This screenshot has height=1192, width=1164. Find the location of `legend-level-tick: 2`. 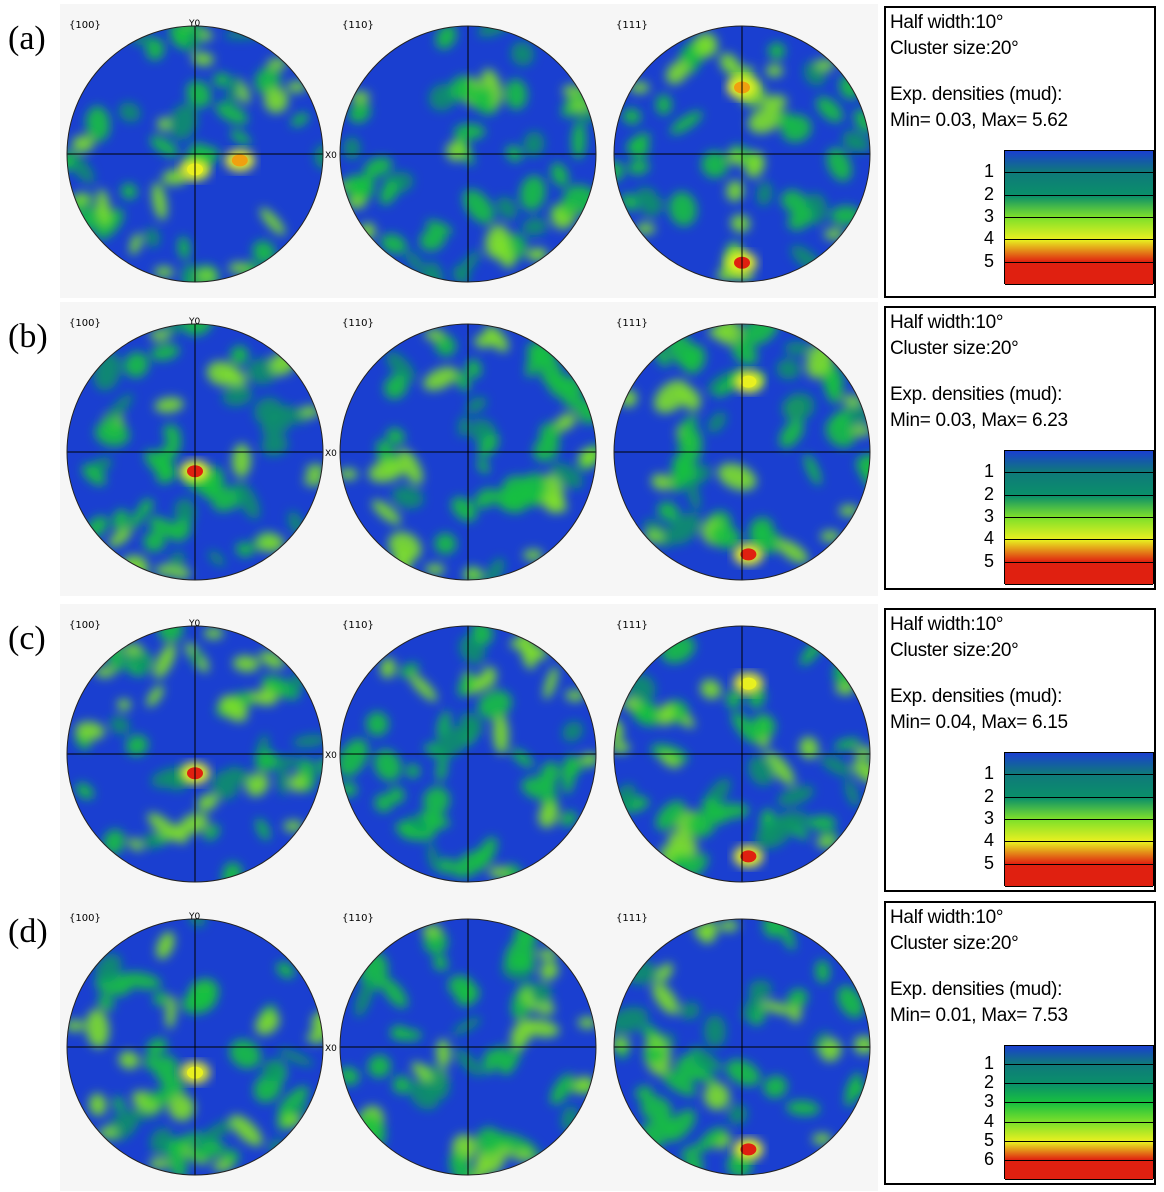

legend-level-tick: 2 is located at coordinates (989, 795).